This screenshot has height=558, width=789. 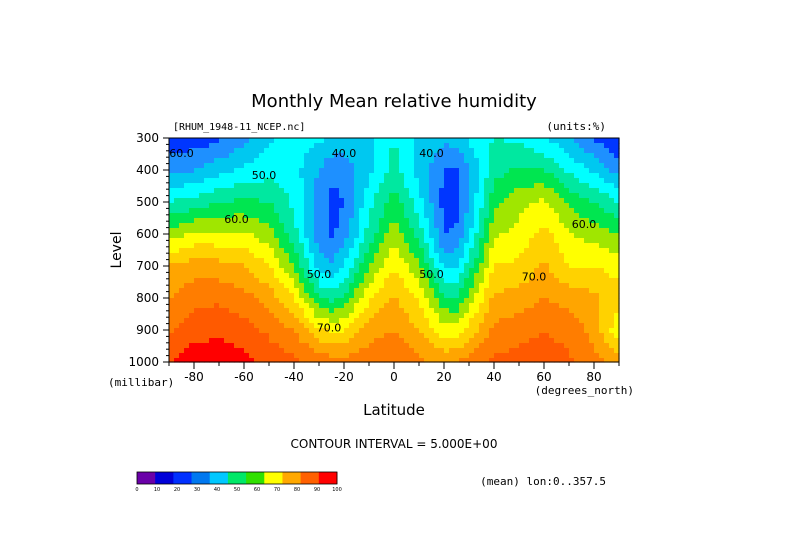 I want to click on x-tick-label: -60, so click(x=244, y=377).